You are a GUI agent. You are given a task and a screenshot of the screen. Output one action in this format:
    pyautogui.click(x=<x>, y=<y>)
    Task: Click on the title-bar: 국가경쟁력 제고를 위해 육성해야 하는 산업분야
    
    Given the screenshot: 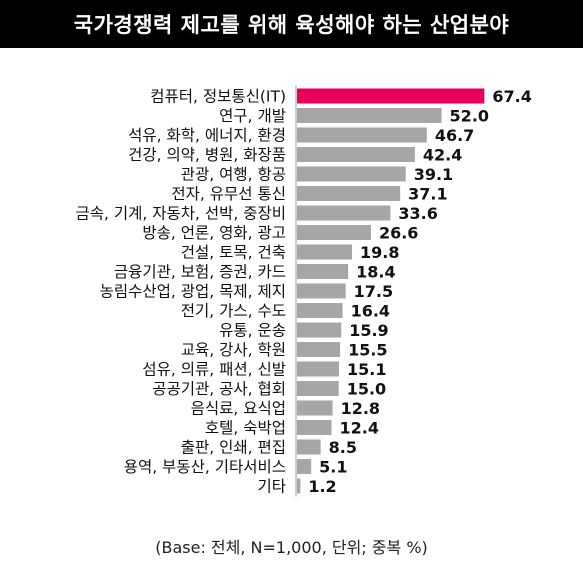 What is the action you would take?
    pyautogui.click(x=291, y=24)
    